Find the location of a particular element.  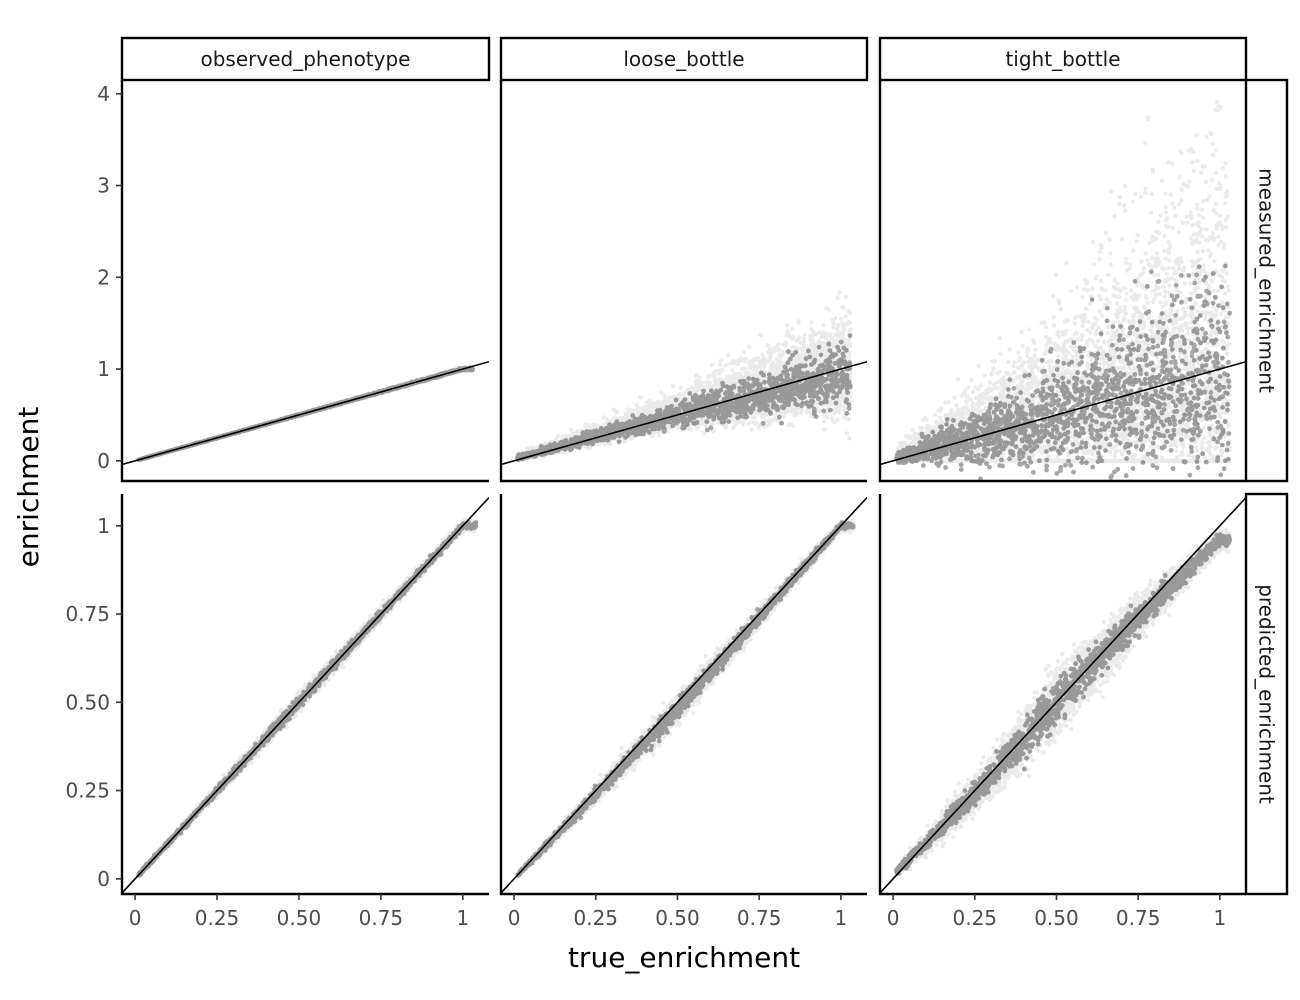

row-strip-label: measured_enrichment is located at coordinates (1267, 280).